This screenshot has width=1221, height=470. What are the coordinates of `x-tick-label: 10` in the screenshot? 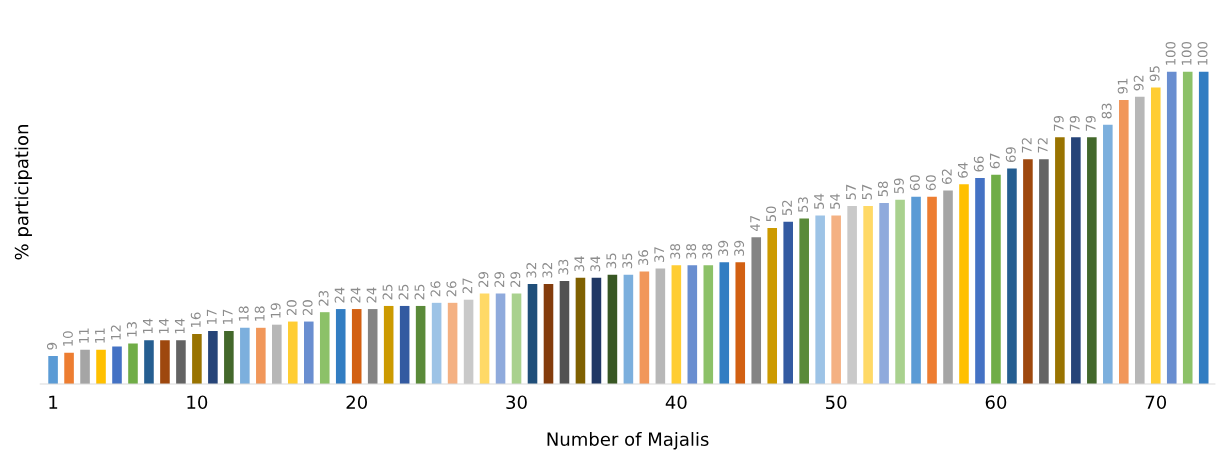 It's located at (197, 402).